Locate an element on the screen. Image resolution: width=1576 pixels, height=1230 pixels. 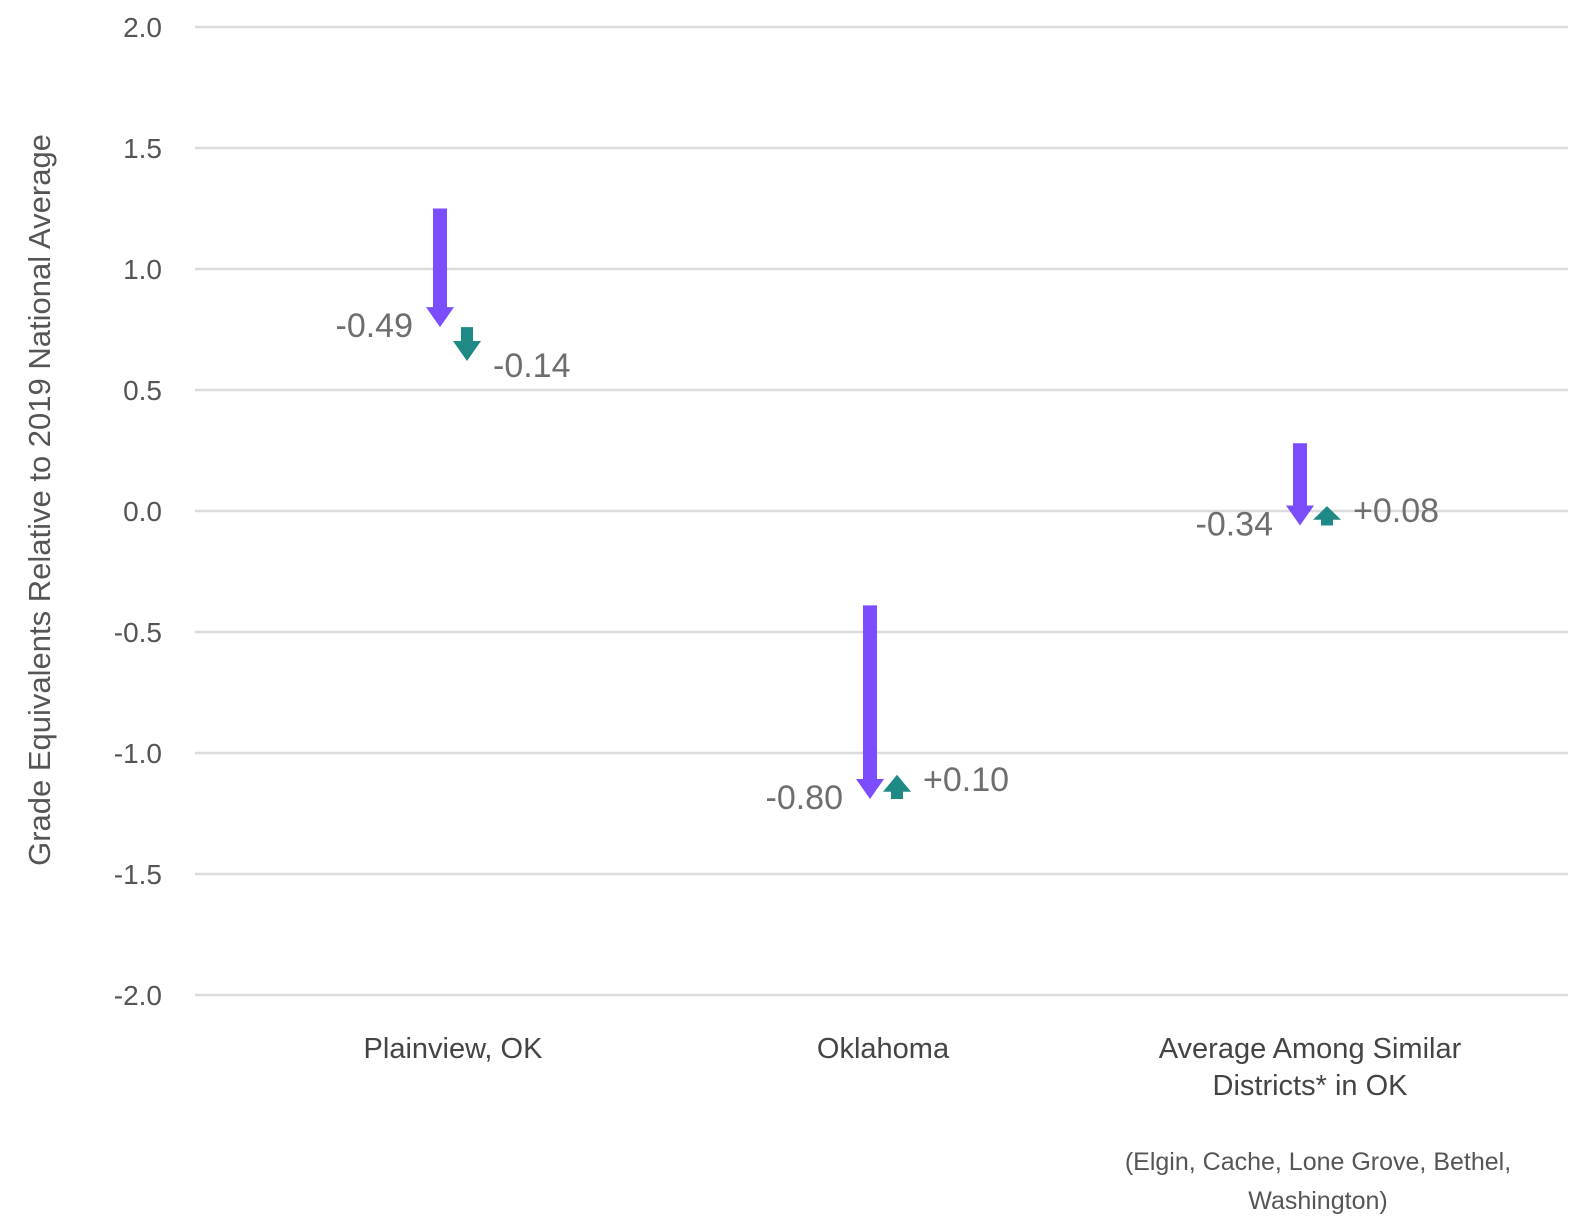
y-tick-label: -1.0 is located at coordinates (138, 753).